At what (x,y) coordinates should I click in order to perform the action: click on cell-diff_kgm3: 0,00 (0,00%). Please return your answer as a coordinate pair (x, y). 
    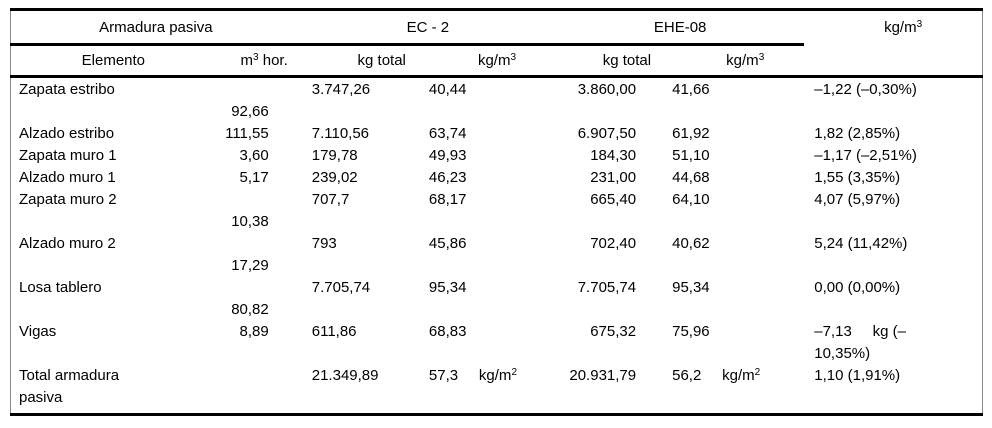
    Looking at the image, I should click on (893, 299).